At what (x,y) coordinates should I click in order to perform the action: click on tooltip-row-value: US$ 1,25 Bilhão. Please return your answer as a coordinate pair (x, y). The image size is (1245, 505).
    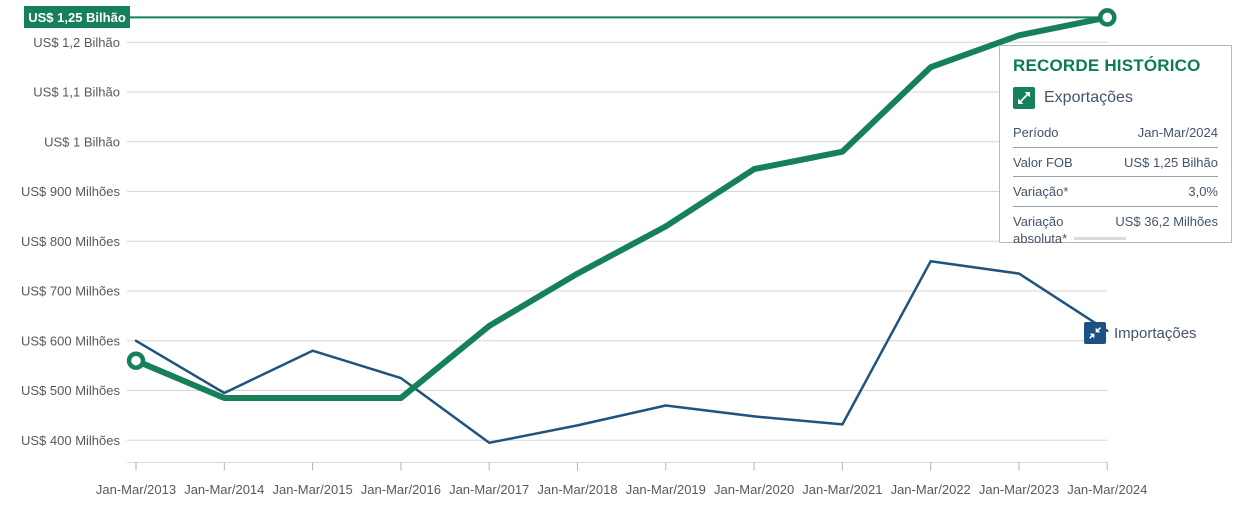
    Looking at the image, I should click on (1171, 162).